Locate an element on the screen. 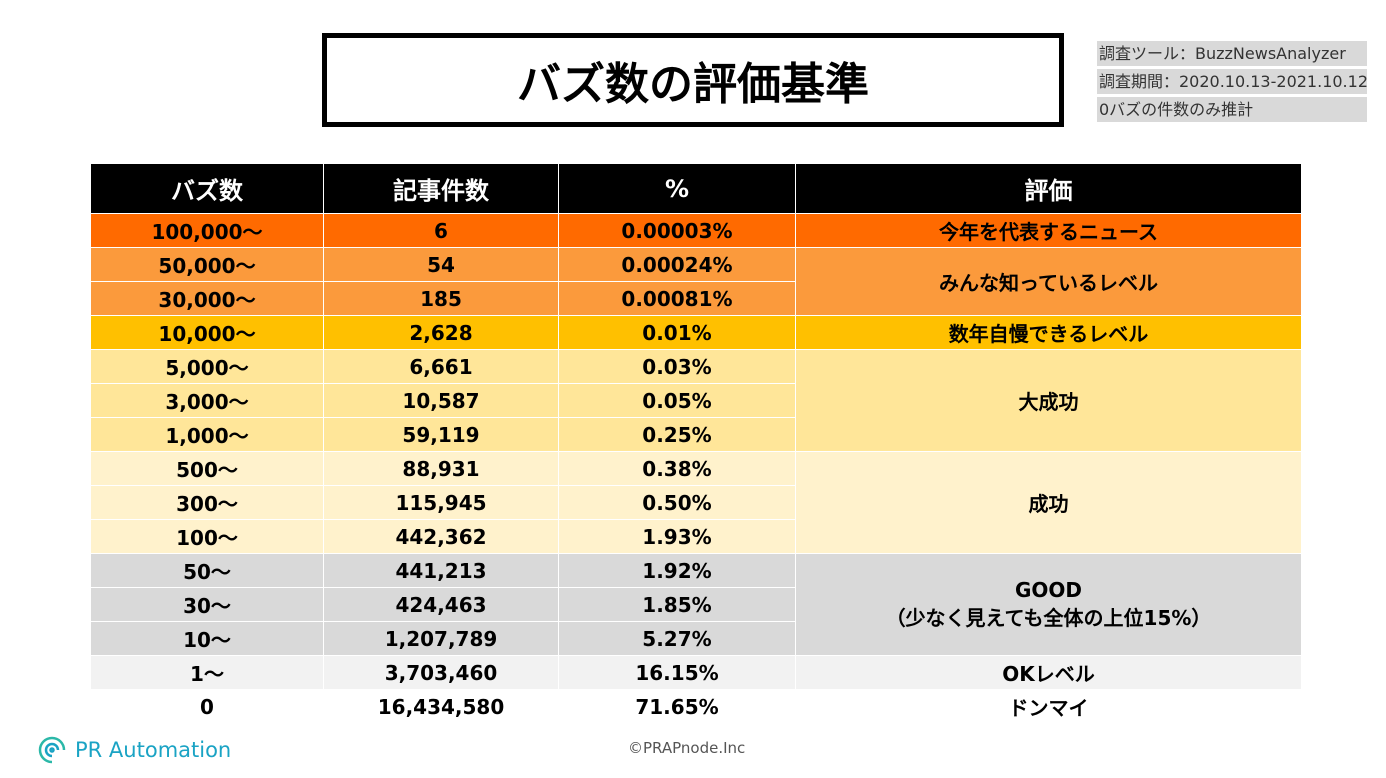 This screenshot has height=778, width=1386. table-row: 5,000〜 6,661 0.03% 大成功 is located at coordinates (696, 400).